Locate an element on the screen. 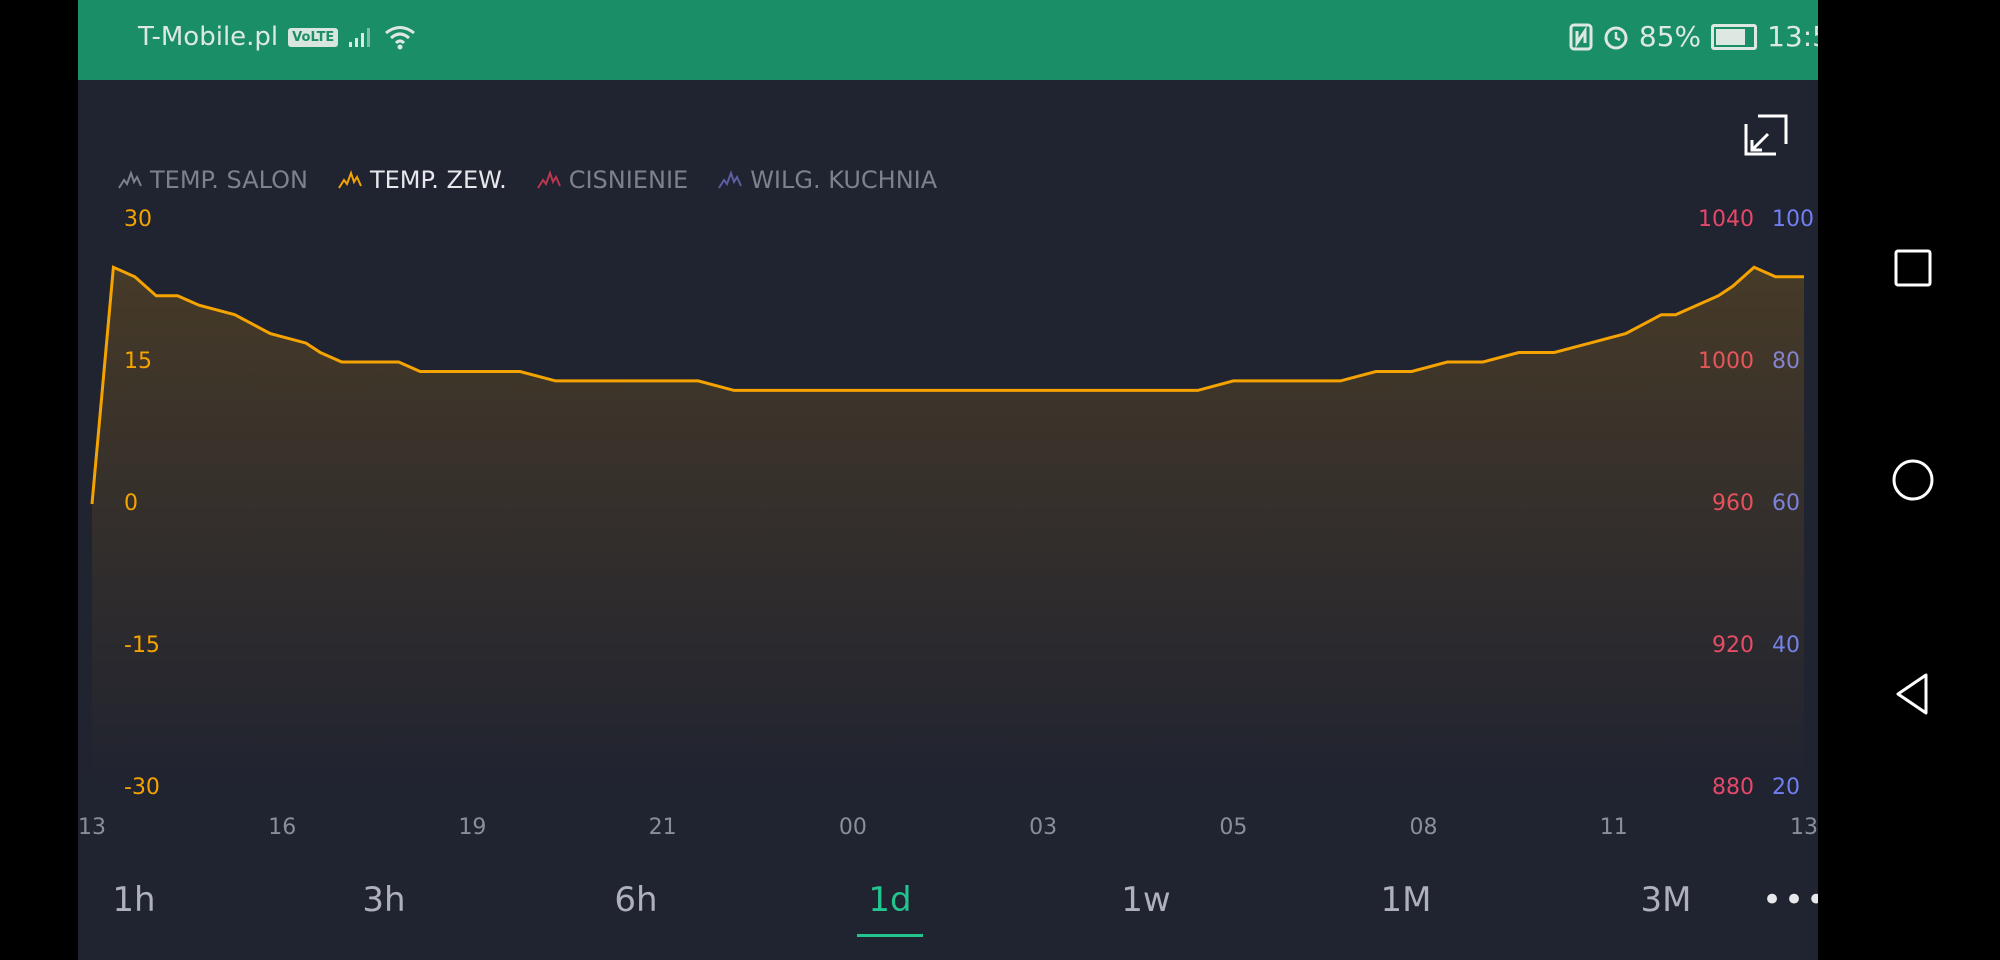 Image resolution: width=2000 pixels, height=960 pixels. exit-fullscreen-icon is located at coordinates (1767, 135).